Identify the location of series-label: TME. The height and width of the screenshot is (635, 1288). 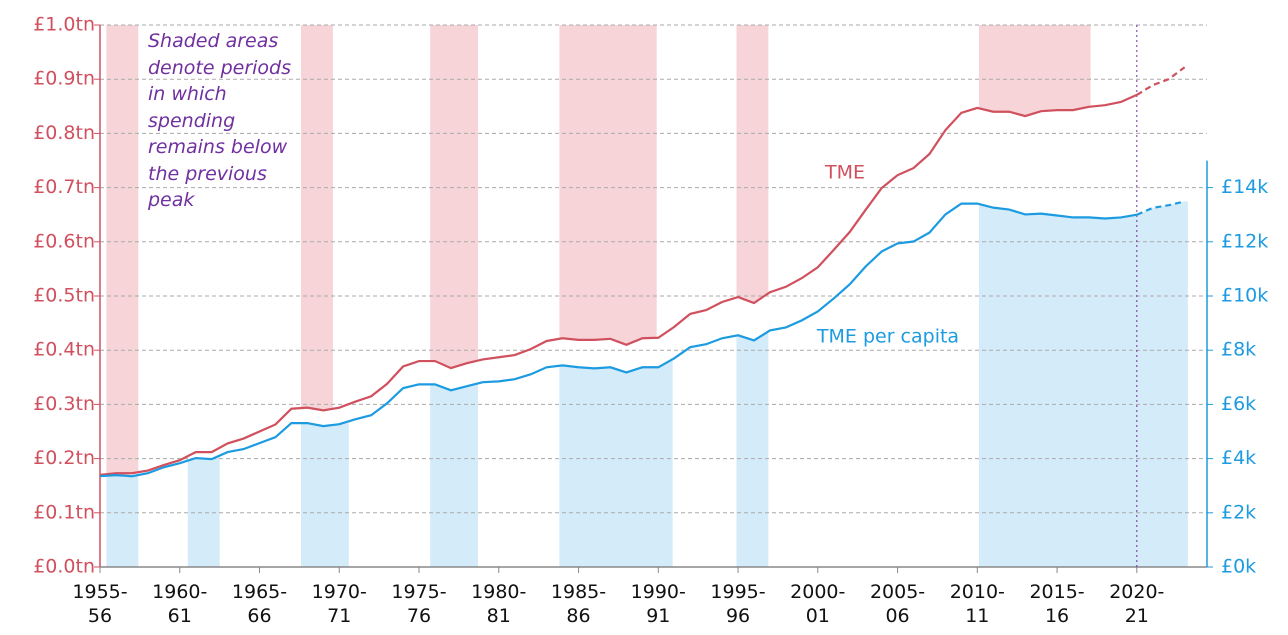
(844, 173).